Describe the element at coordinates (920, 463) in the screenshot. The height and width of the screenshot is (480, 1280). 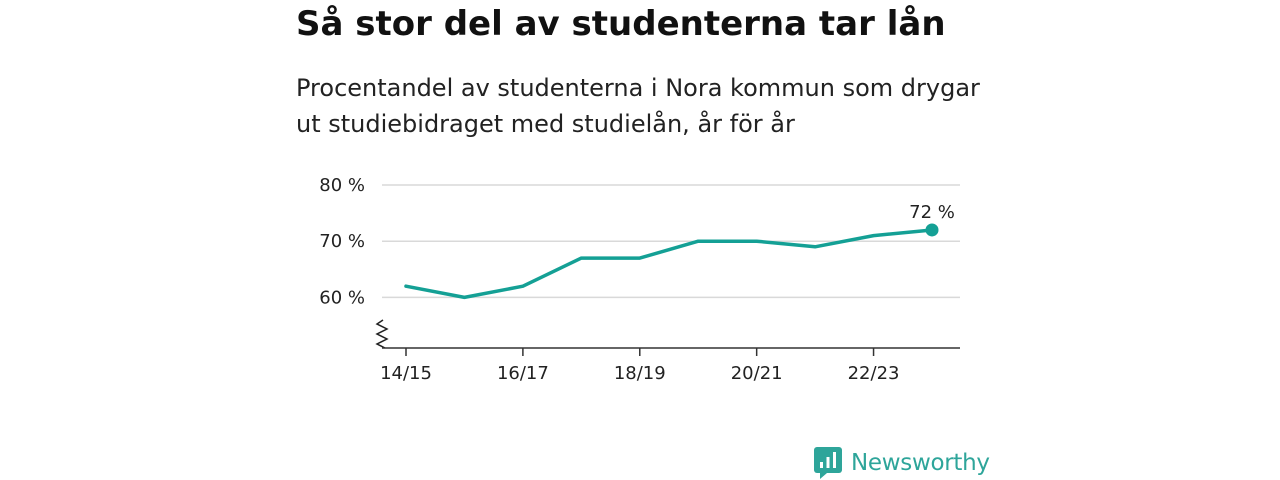
I see `logo-text: Newsworthy` at that location.